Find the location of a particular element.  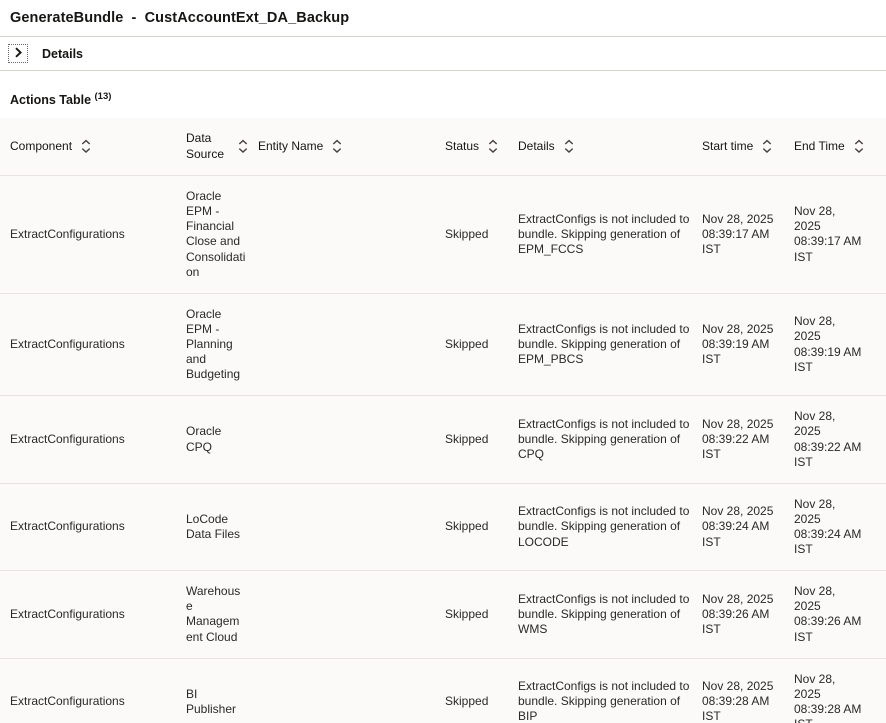

column-header: Component is located at coordinates (98, 147).